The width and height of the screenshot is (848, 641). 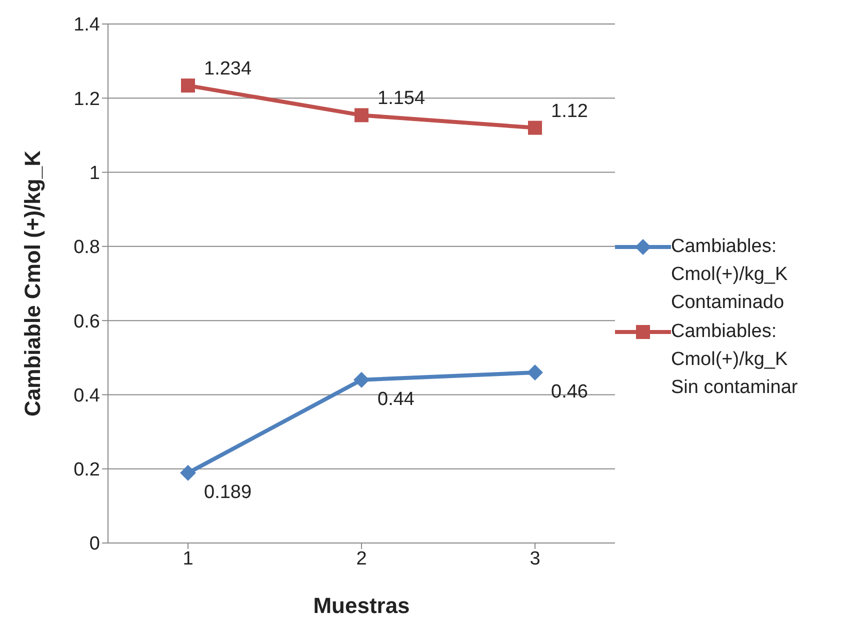 What do you see at coordinates (87, 25) in the screenshot?
I see `y-tick-label: 1.4` at bounding box center [87, 25].